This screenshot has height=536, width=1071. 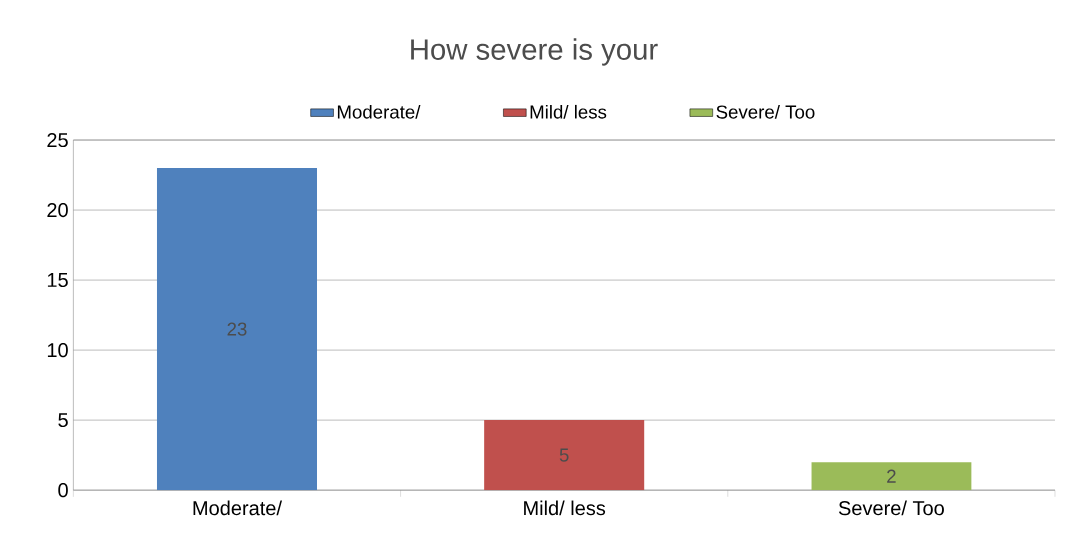 I want to click on data-label: 23, so click(x=237, y=329).